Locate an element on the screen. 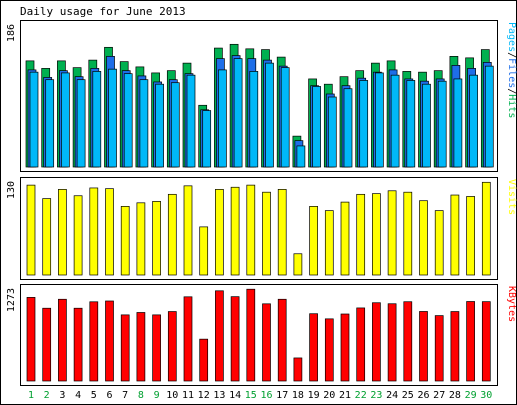 Image resolution: width=517 pixels, height=405 pixels. day-label-4: 4 is located at coordinates (78, 395).